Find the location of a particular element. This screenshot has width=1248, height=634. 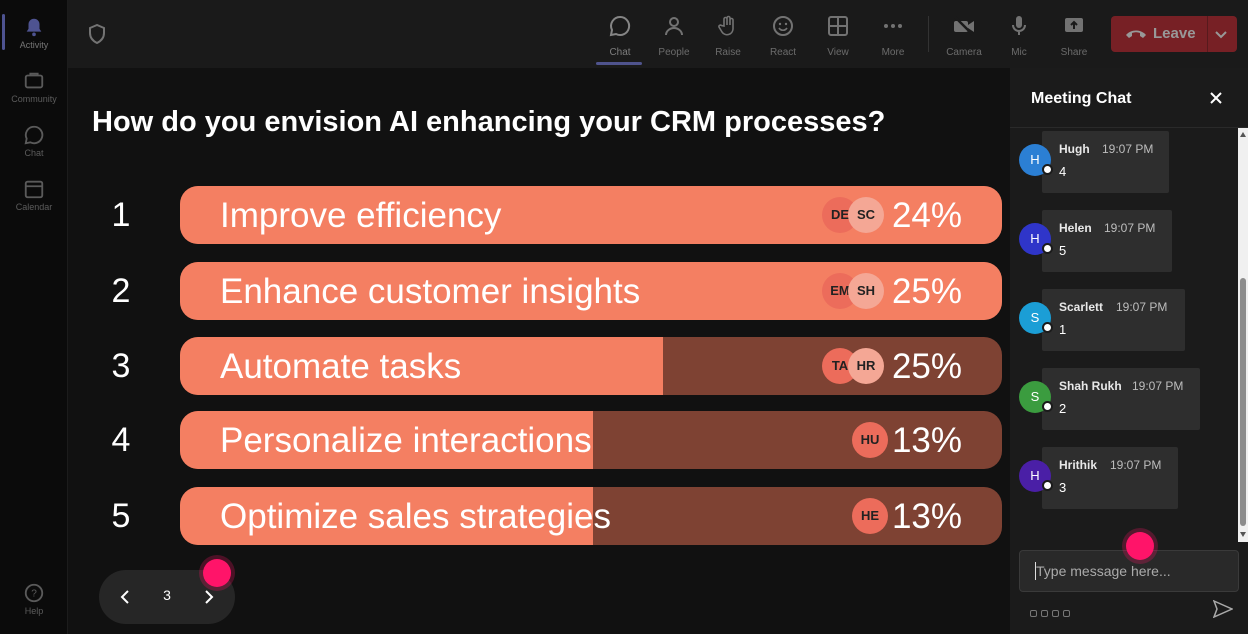

poll-option-row: 3 Automate tasks TA HR 25% is located at coordinates (539, 366).